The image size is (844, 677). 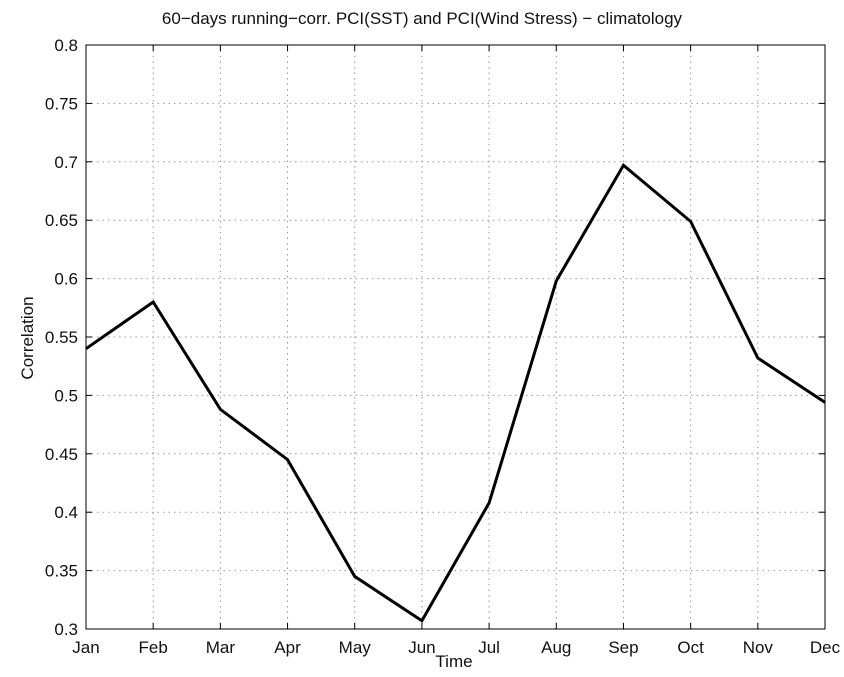 I want to click on y-tick-label: 0.6, so click(x=66, y=279).